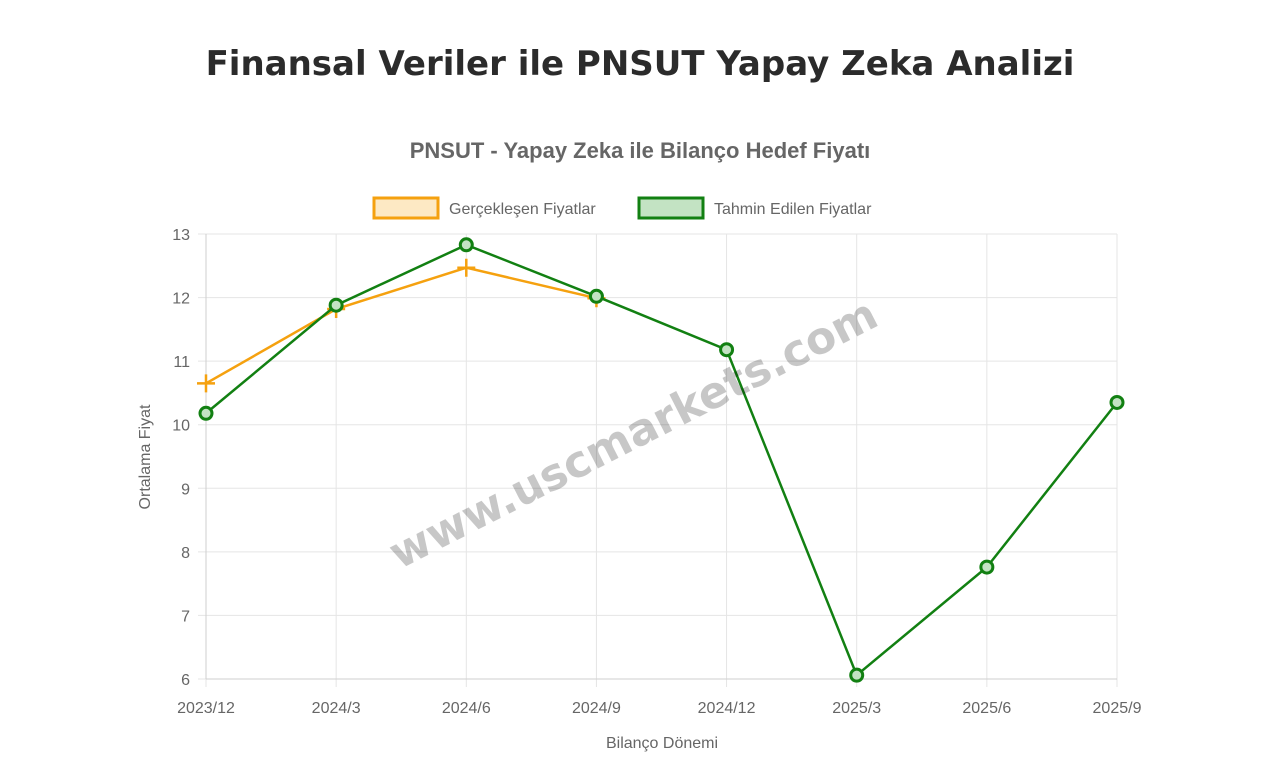 The image size is (1280, 758). Describe the element at coordinates (185, 489) in the screenshot. I see `y-tick-label: 9` at that location.